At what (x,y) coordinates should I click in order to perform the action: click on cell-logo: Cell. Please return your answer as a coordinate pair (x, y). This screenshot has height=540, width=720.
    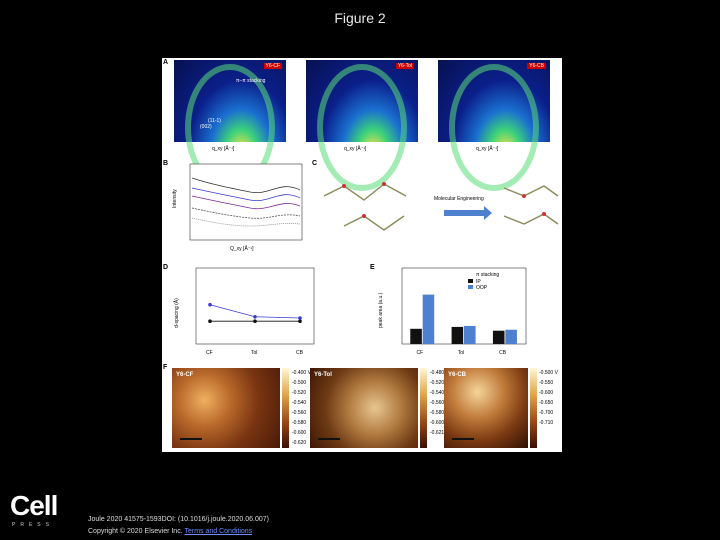
    Looking at the image, I should click on (34, 505).